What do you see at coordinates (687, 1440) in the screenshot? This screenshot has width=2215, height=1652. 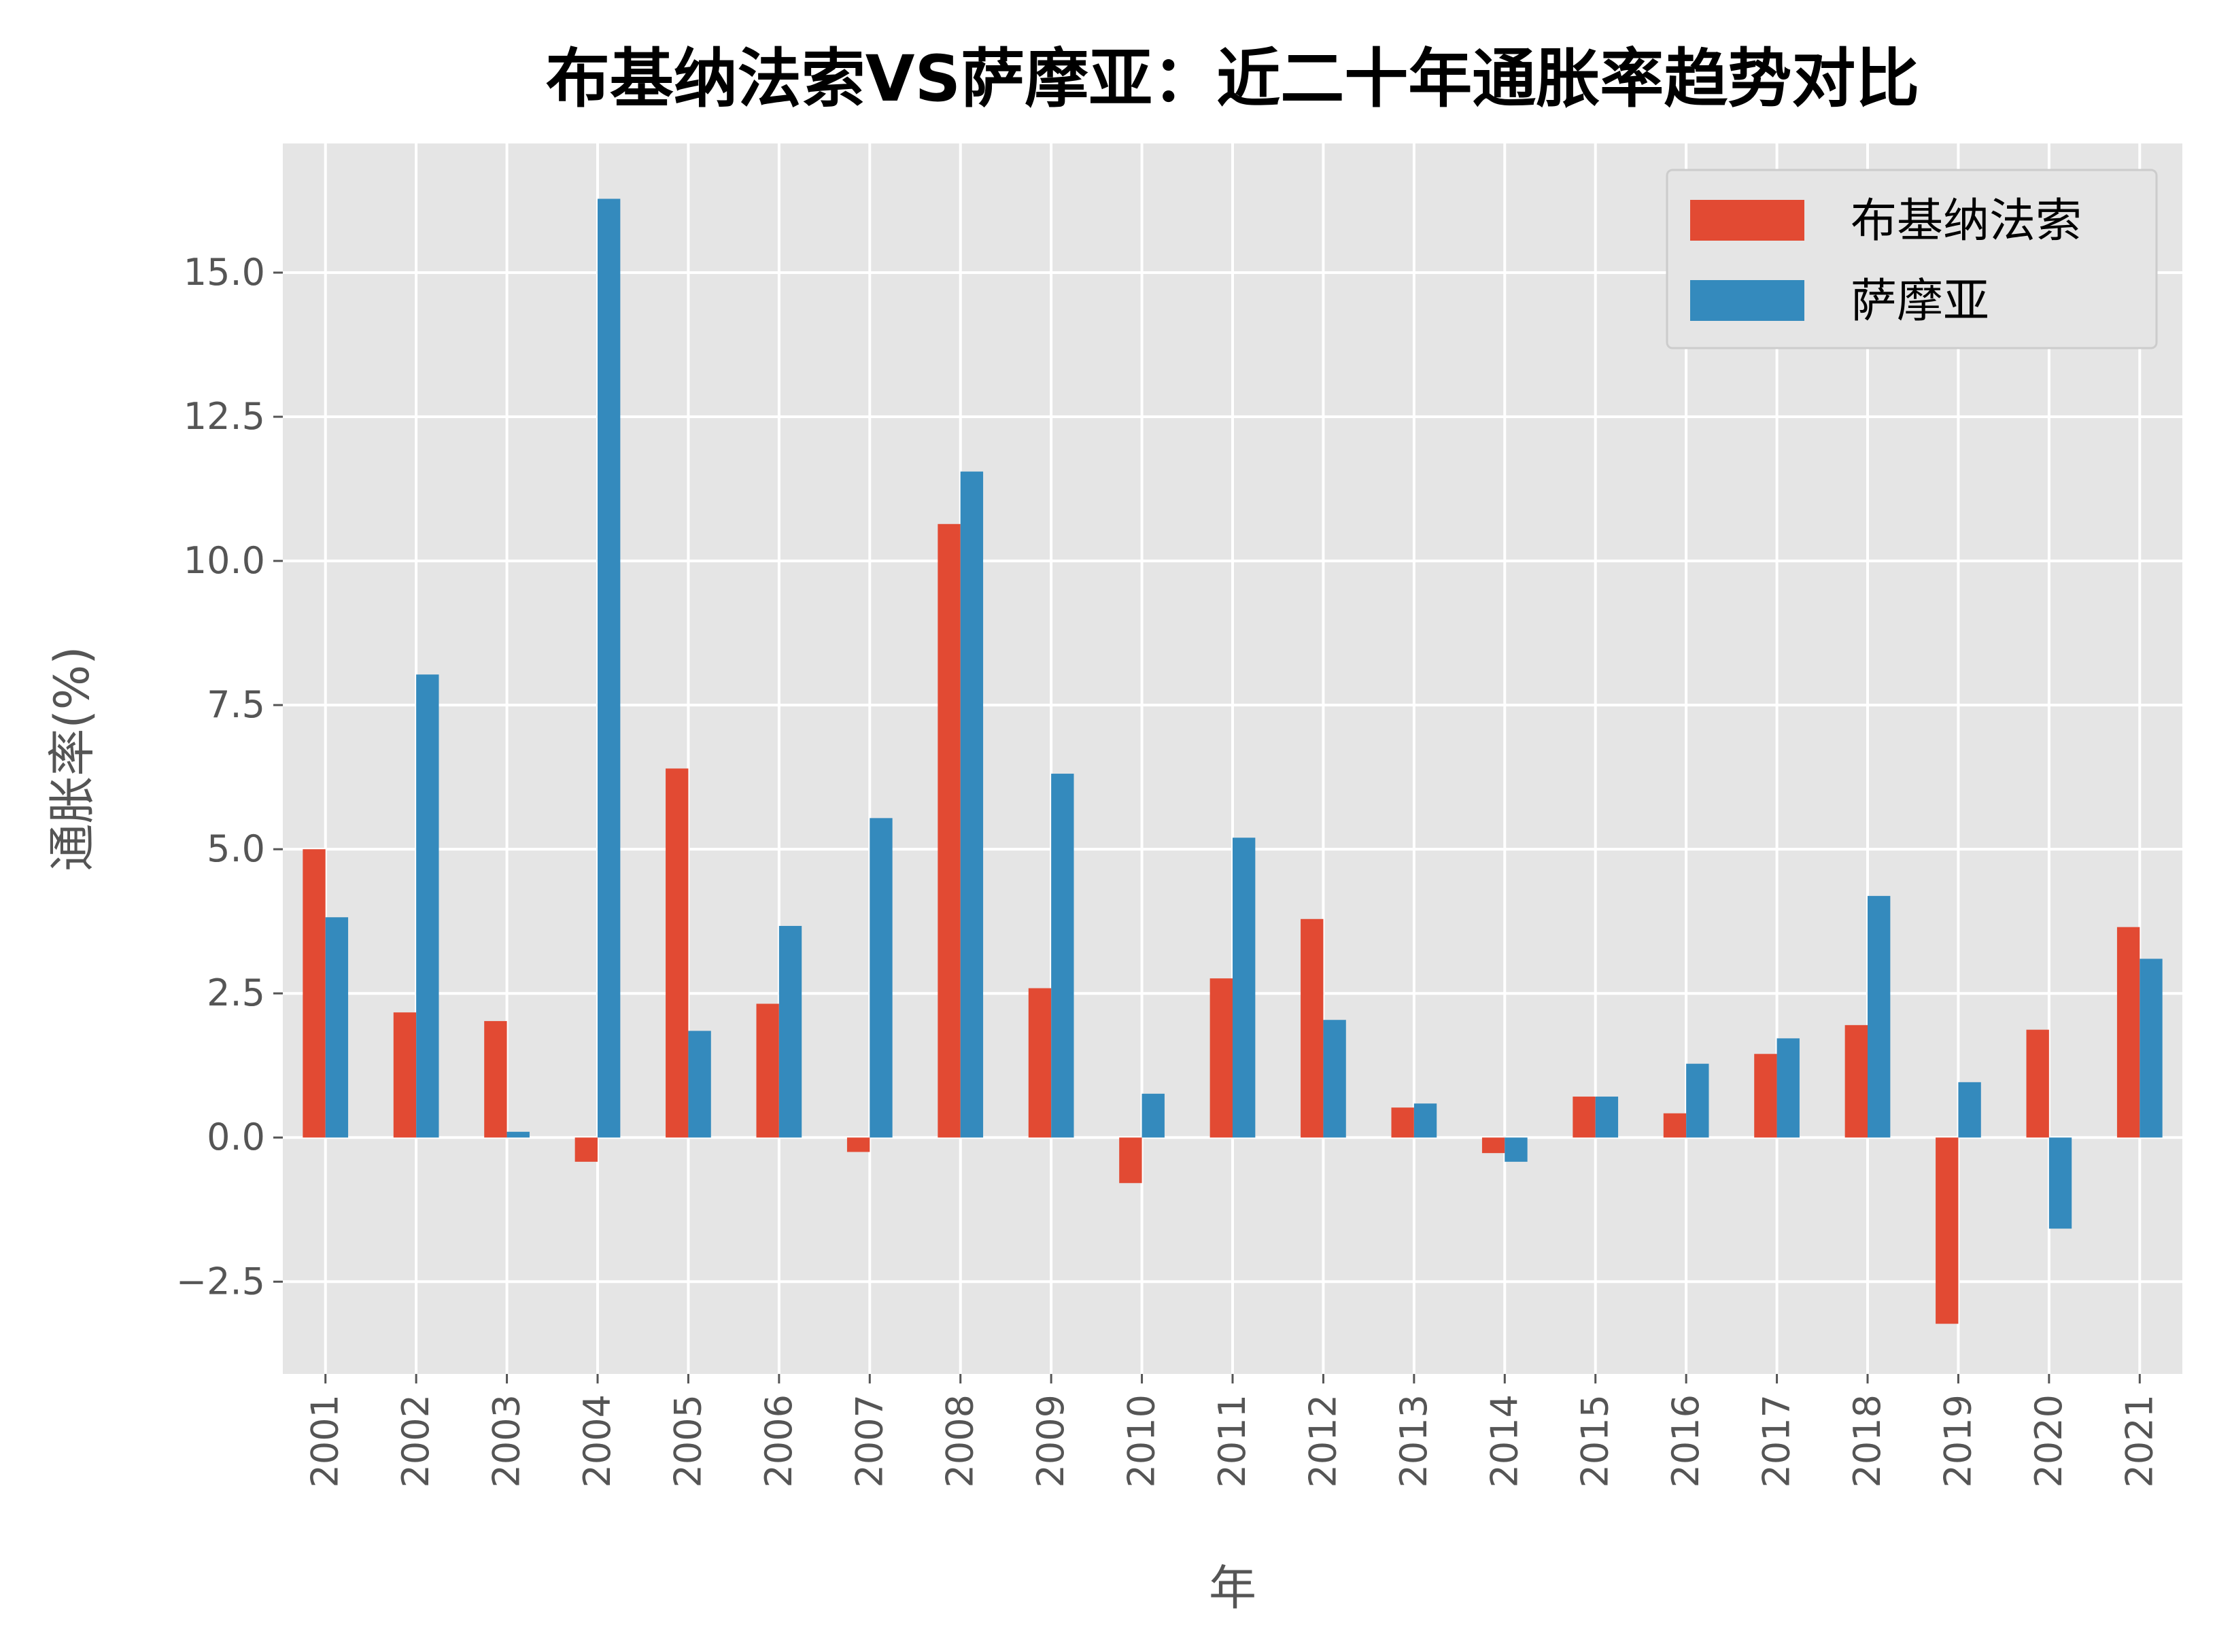 I see `x-tick-label: 2005` at bounding box center [687, 1440].